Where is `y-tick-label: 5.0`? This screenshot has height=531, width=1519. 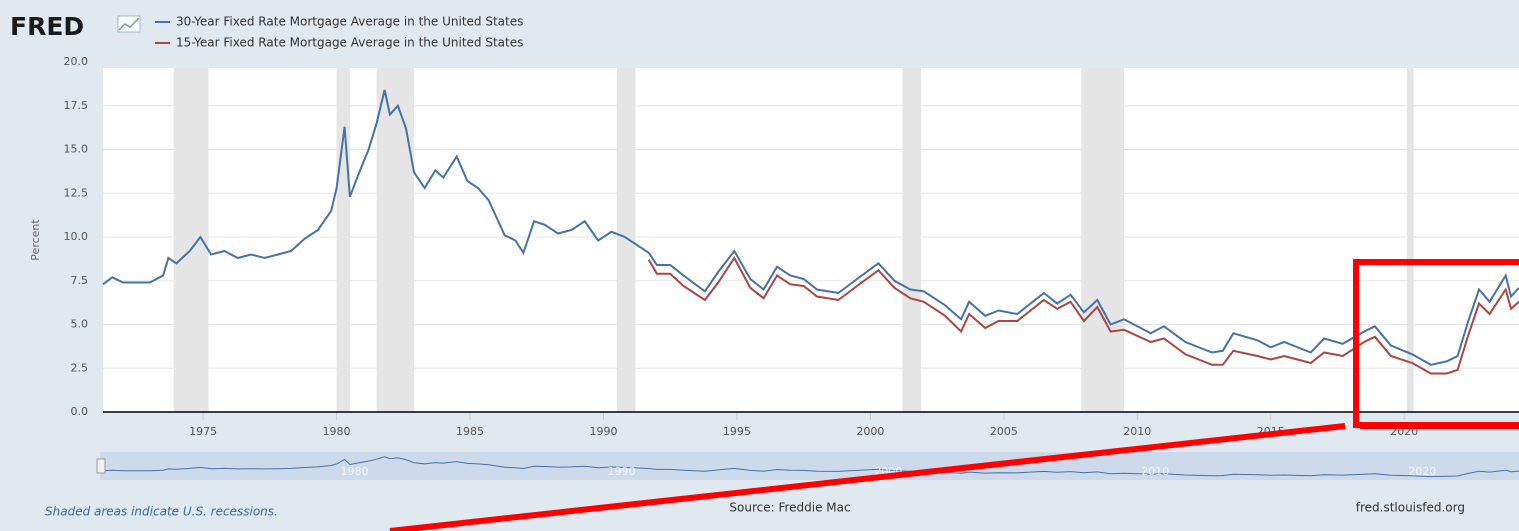
y-tick-label: 5.0 is located at coordinates (80, 324).